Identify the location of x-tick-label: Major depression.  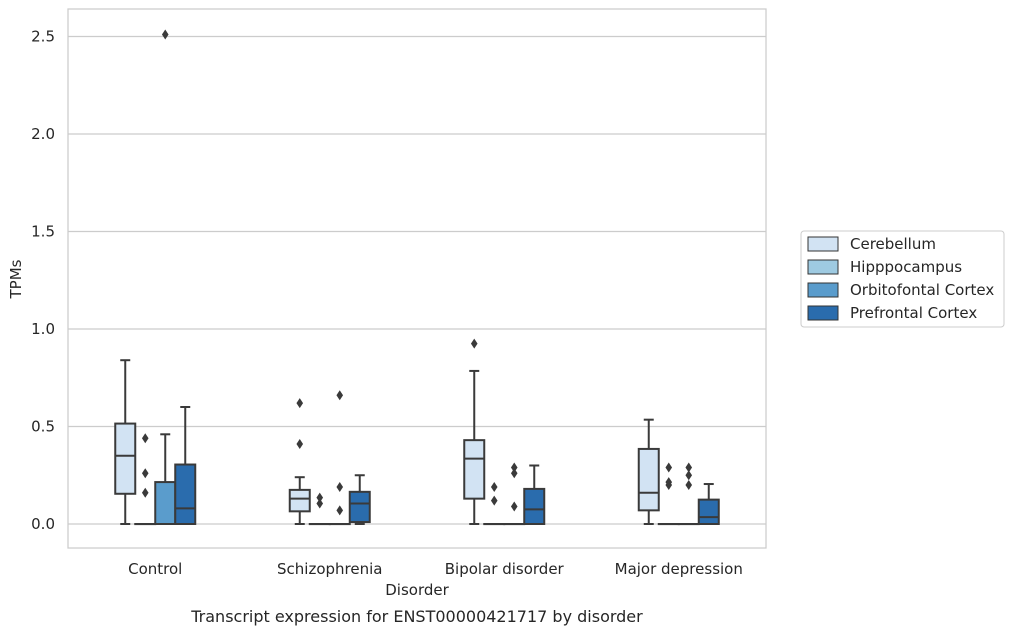
(679, 569).